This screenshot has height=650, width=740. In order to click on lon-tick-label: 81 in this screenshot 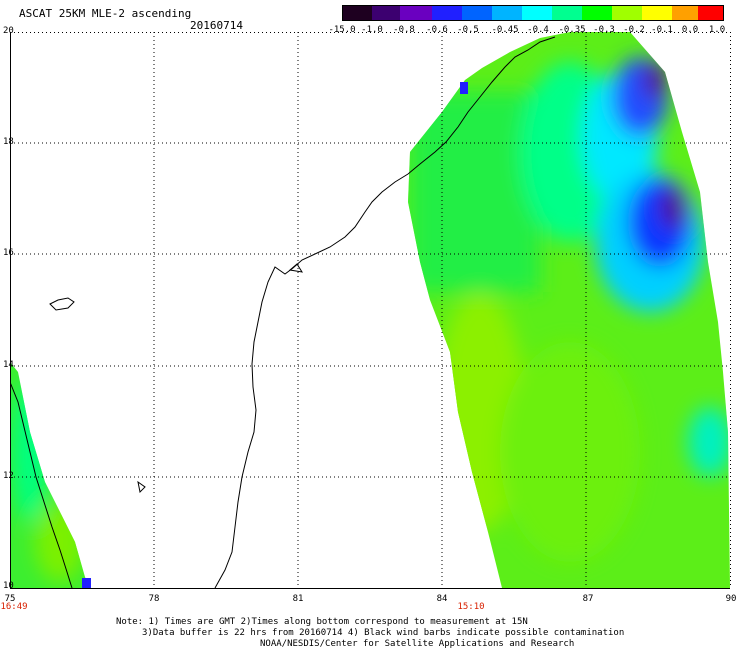, I will do `click(298, 599)`.